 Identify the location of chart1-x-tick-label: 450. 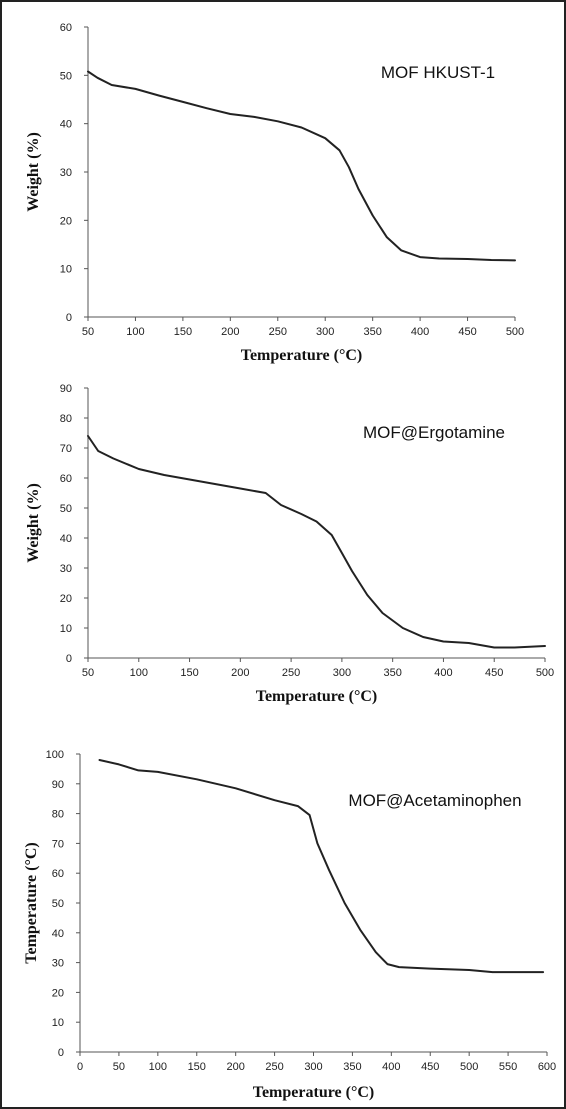
(467, 332).